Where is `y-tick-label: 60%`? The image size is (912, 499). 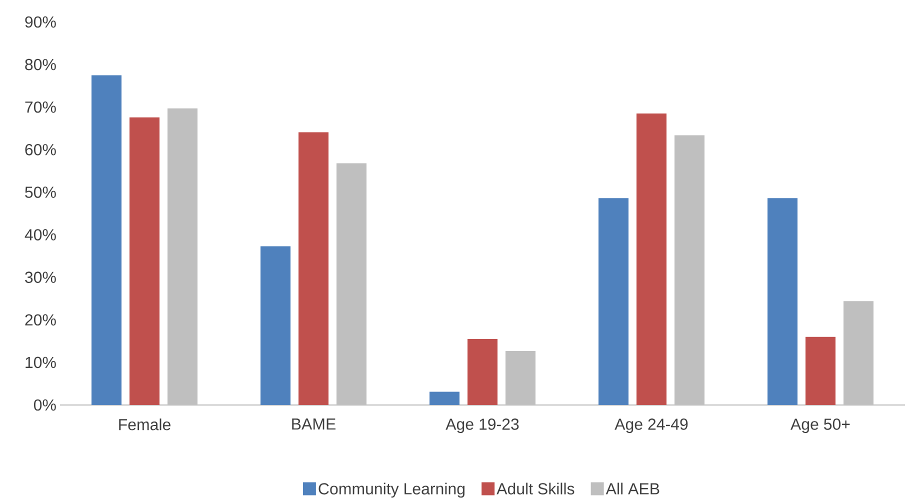
y-tick-label: 60% is located at coordinates (40, 150).